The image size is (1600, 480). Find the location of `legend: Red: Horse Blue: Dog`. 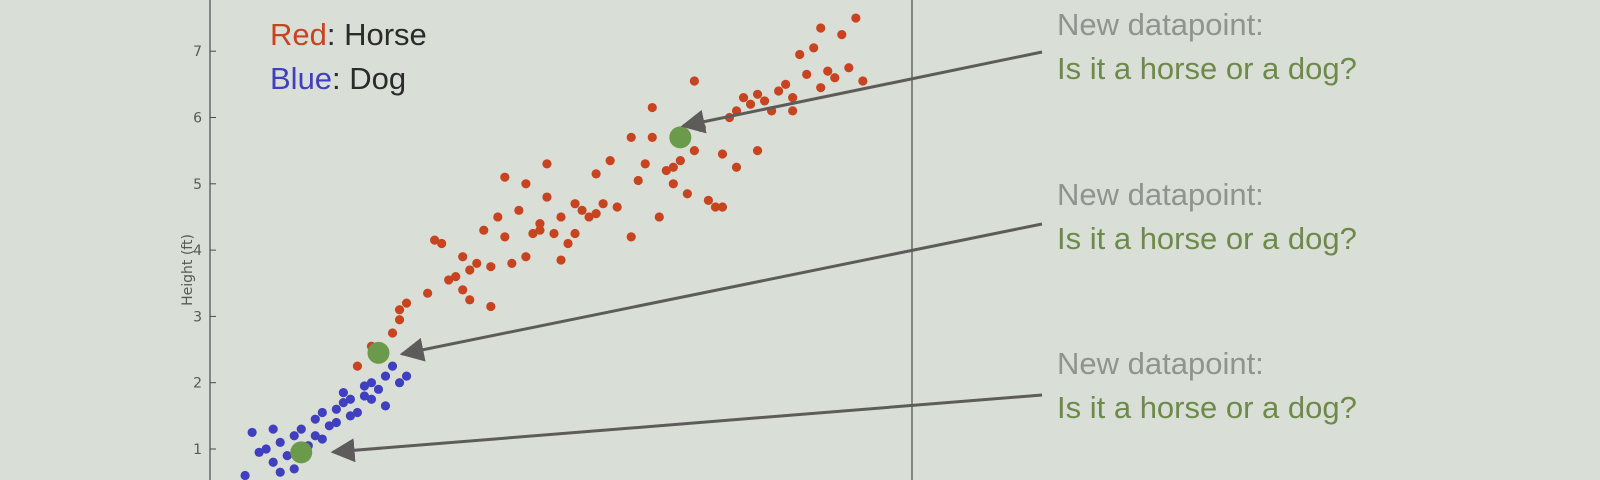

legend: Red: Horse Blue: Dog is located at coordinates (348, 56).